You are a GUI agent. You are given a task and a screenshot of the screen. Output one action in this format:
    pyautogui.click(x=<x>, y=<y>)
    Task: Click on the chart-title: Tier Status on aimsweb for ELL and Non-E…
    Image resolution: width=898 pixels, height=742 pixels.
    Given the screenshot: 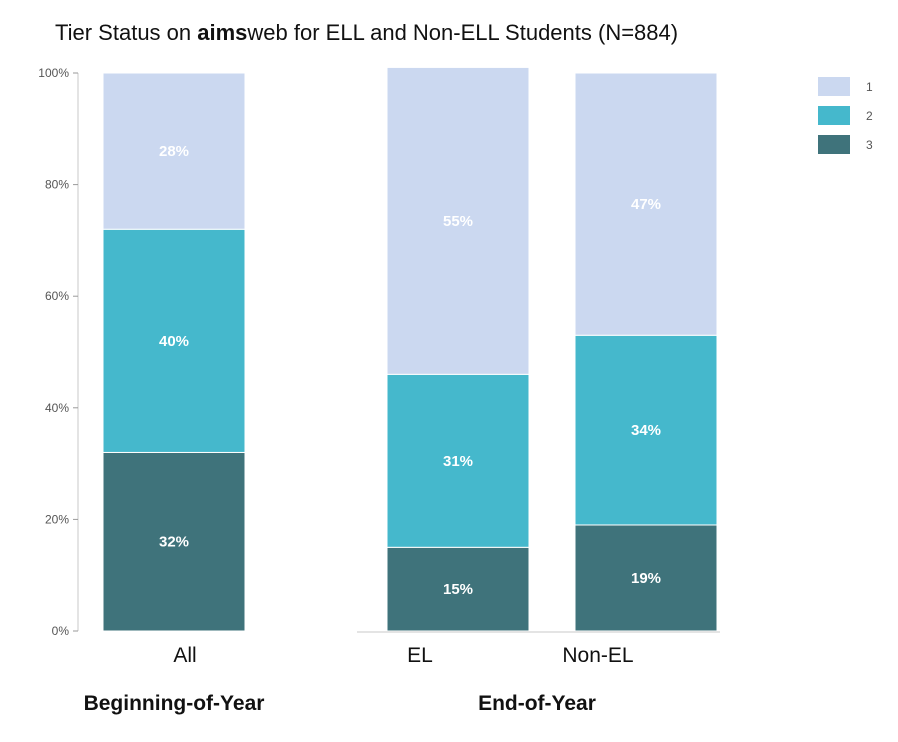 What is the action you would take?
    pyautogui.click(x=366, y=32)
    